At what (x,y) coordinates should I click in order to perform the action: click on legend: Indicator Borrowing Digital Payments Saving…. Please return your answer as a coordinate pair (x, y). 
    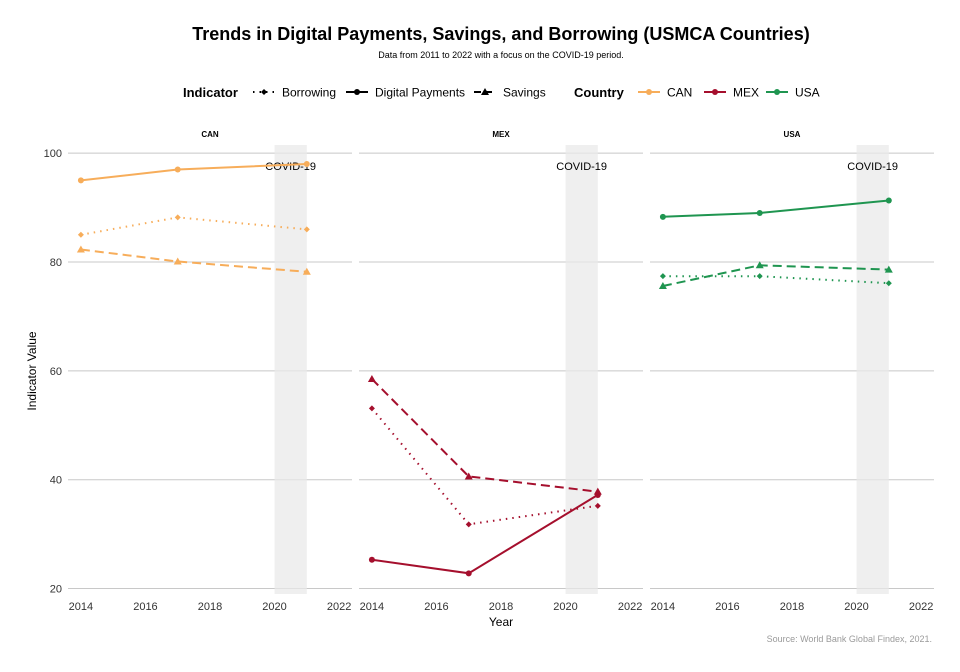
    Looking at the image, I should click on (501, 92).